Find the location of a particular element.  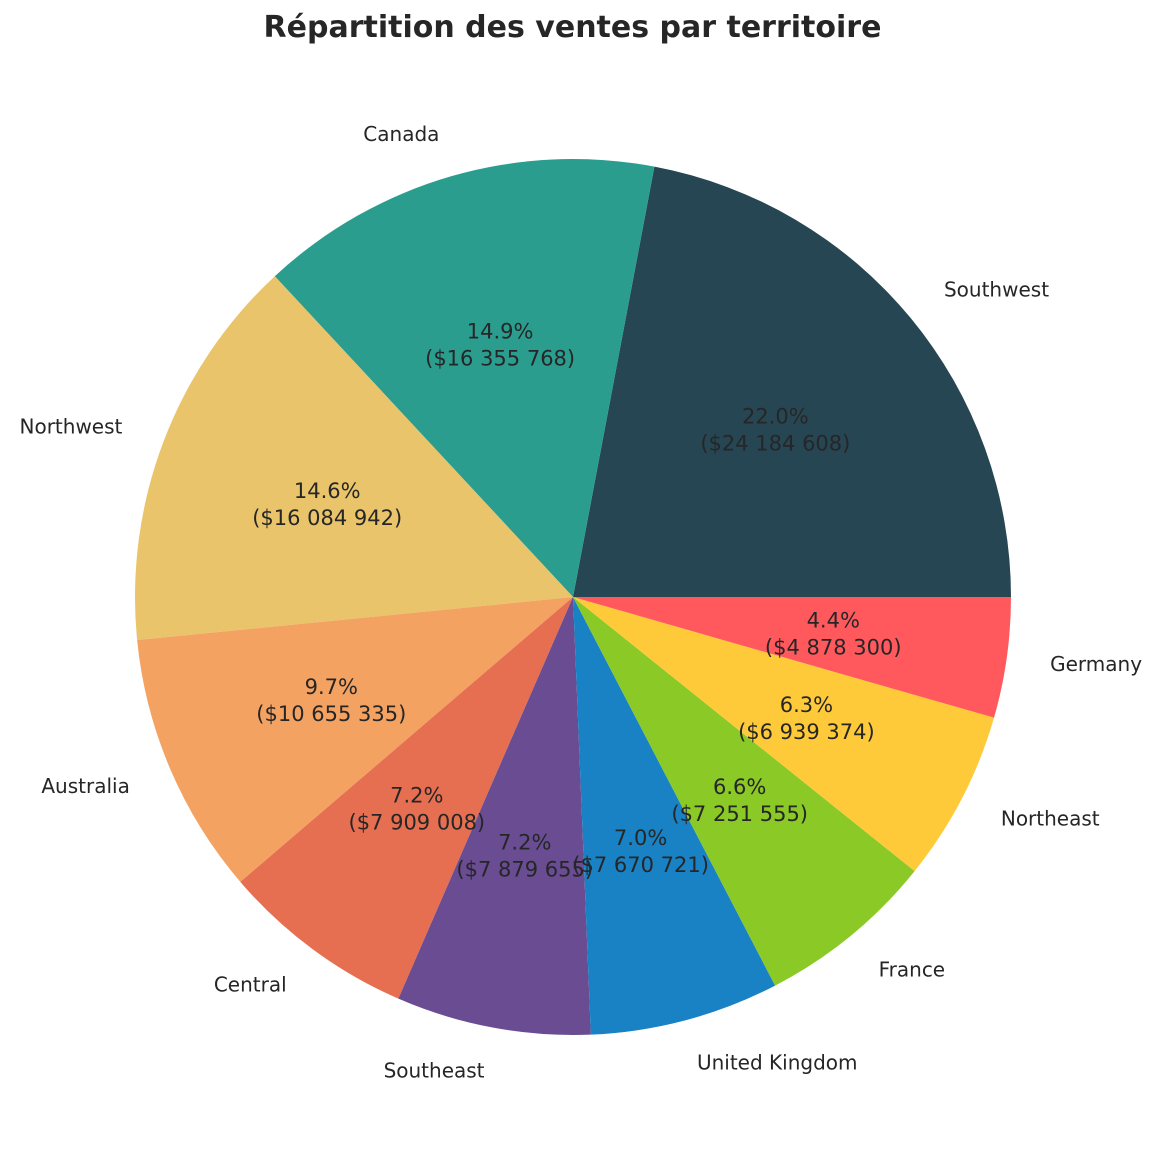

slice-label-germany: Germany is located at coordinates (1096, 664).